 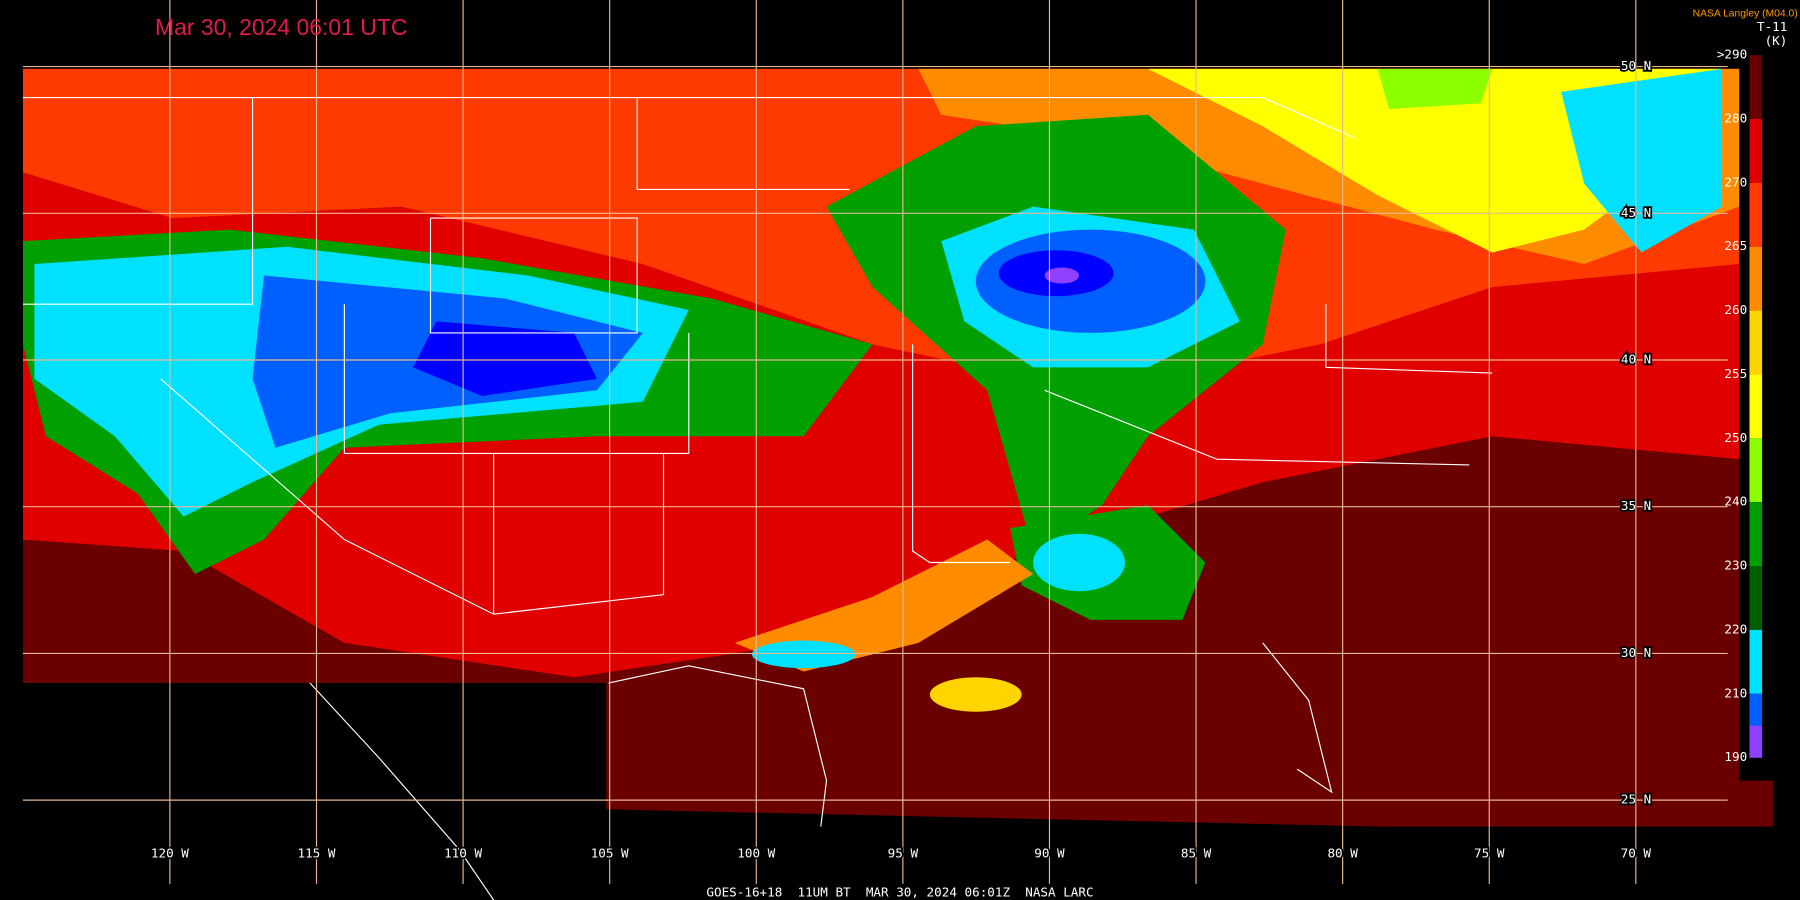 I want to click on longitude-label: 115 W, so click(x=317, y=853).